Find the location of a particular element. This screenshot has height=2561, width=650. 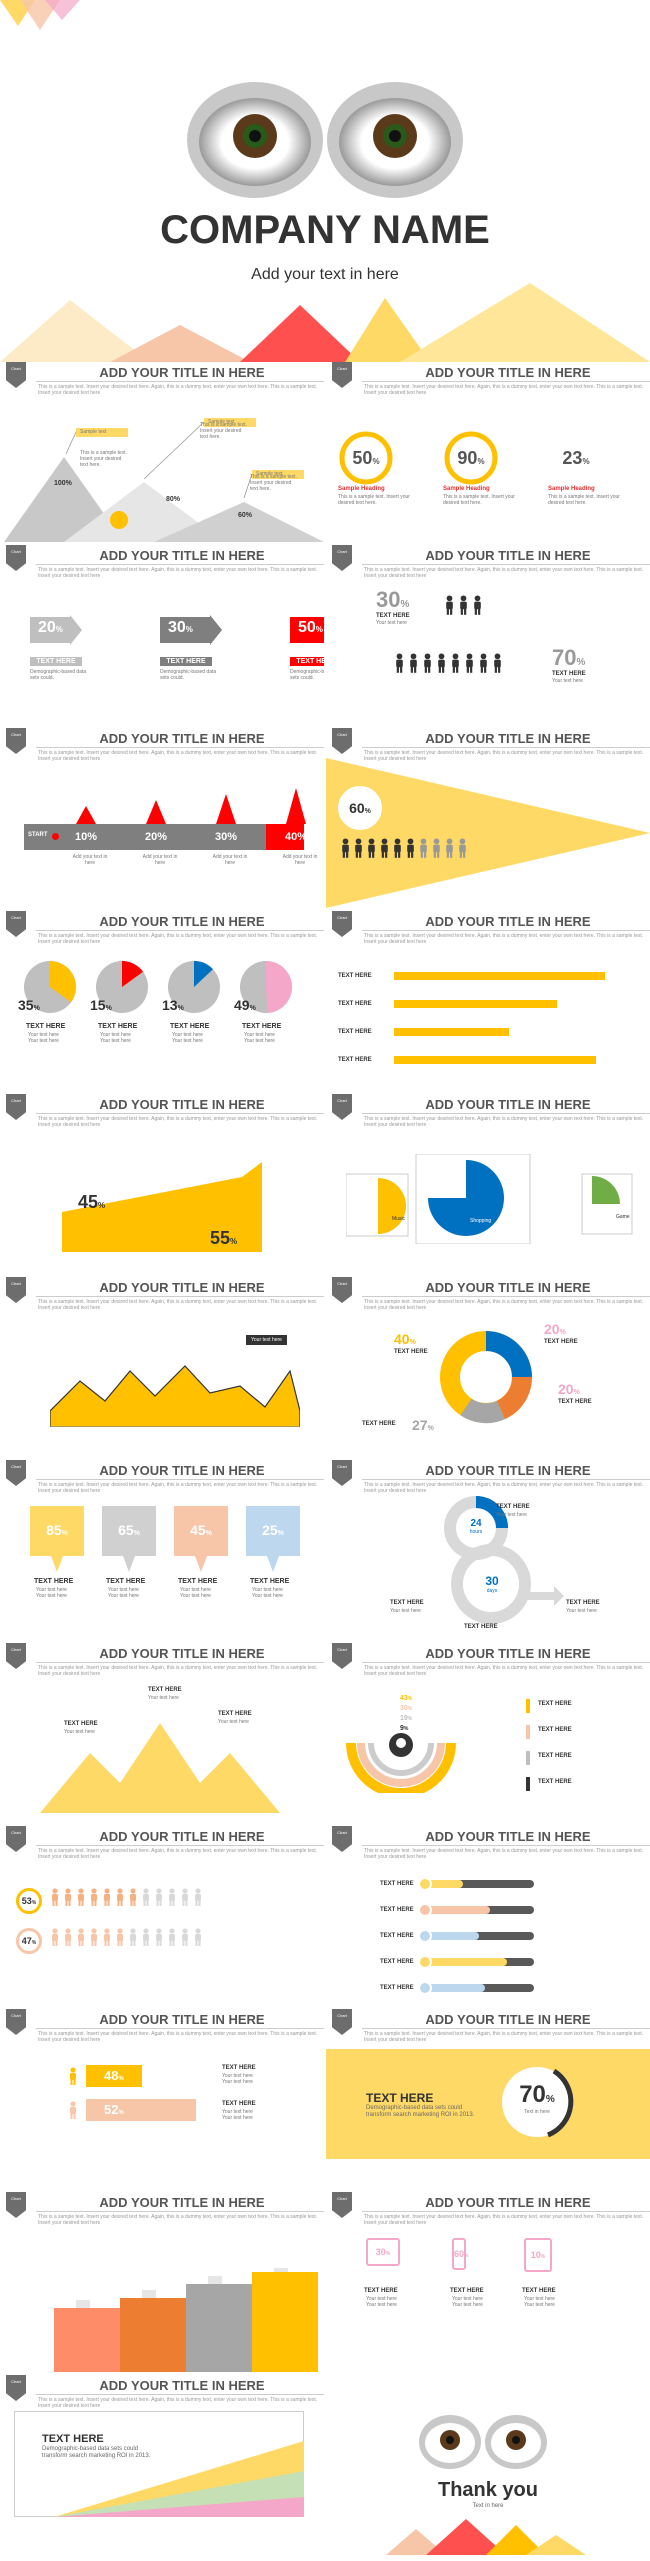

cycle-caption-a: Your text here is located at coordinates (511, 1515).